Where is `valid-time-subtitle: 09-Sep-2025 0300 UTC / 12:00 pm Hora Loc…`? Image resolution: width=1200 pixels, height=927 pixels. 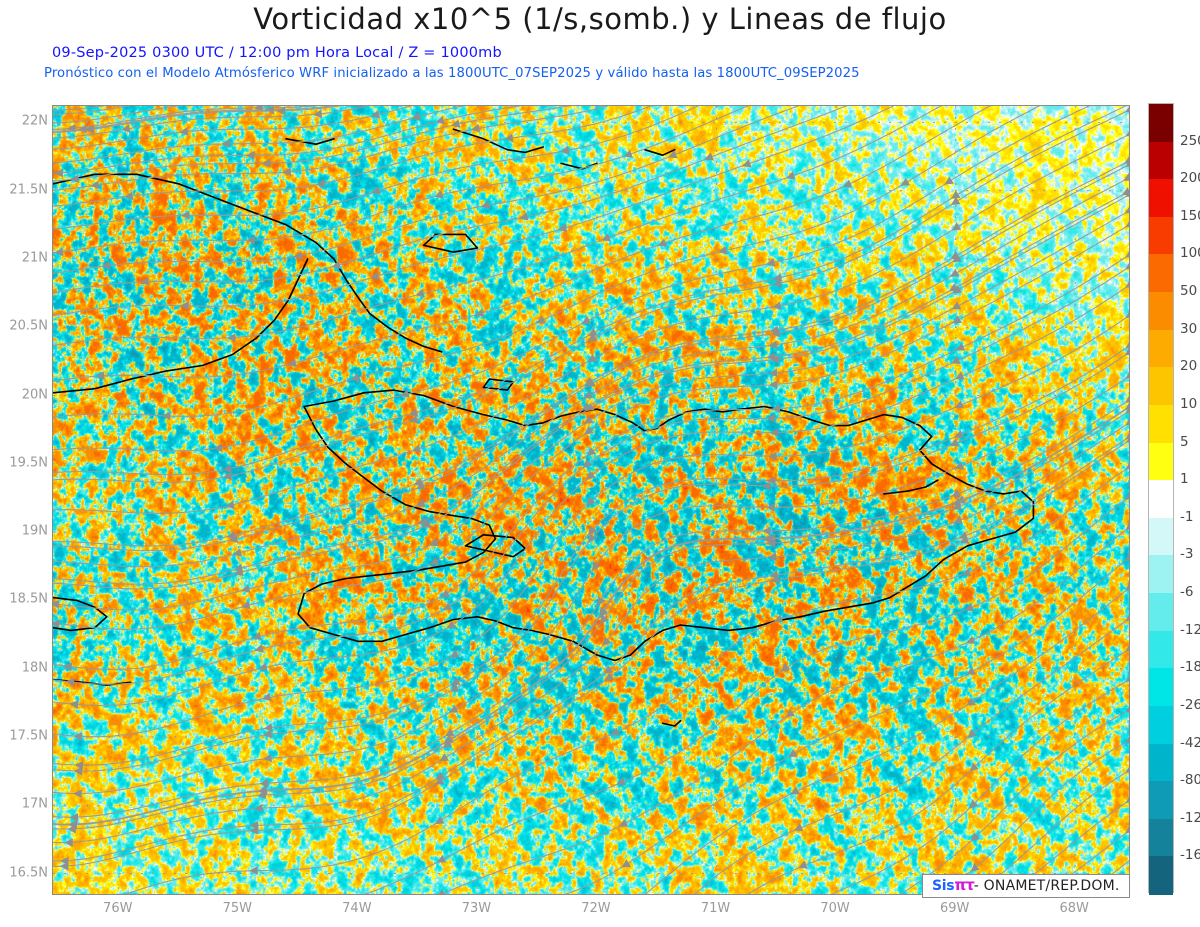 valid-time-subtitle: 09-Sep-2025 0300 UTC / 12:00 pm Hora Loc… is located at coordinates (277, 53).